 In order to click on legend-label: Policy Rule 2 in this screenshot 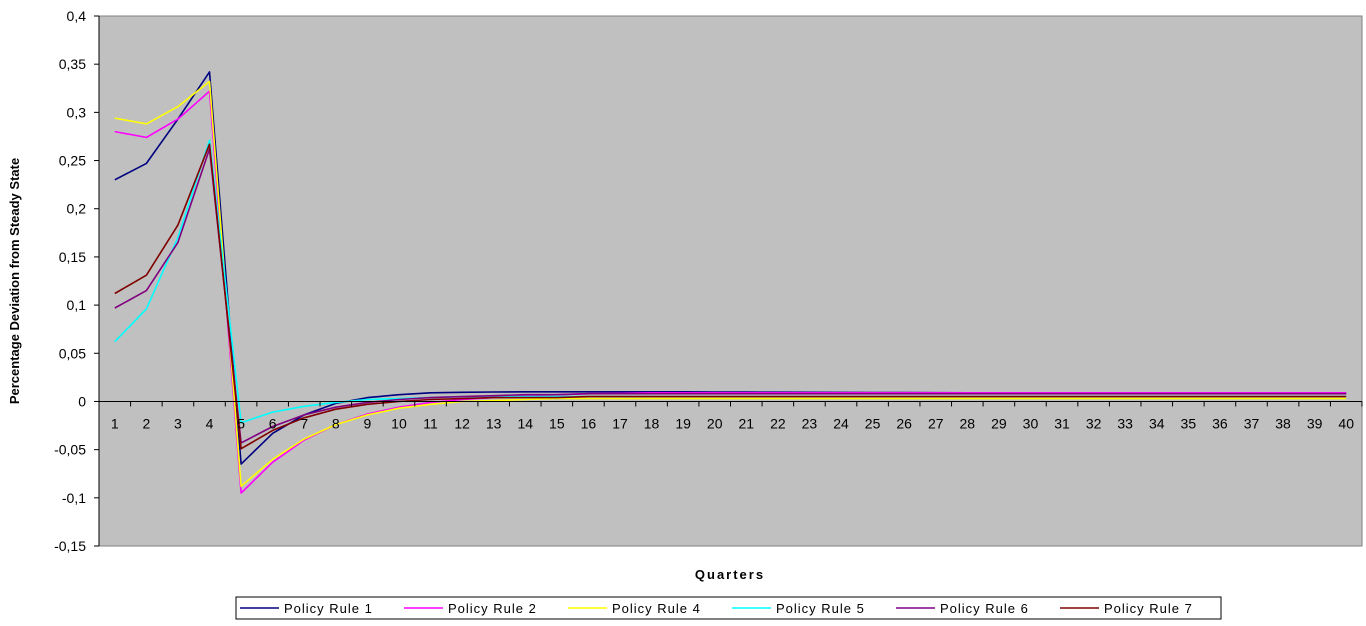, I will do `click(492, 608)`.